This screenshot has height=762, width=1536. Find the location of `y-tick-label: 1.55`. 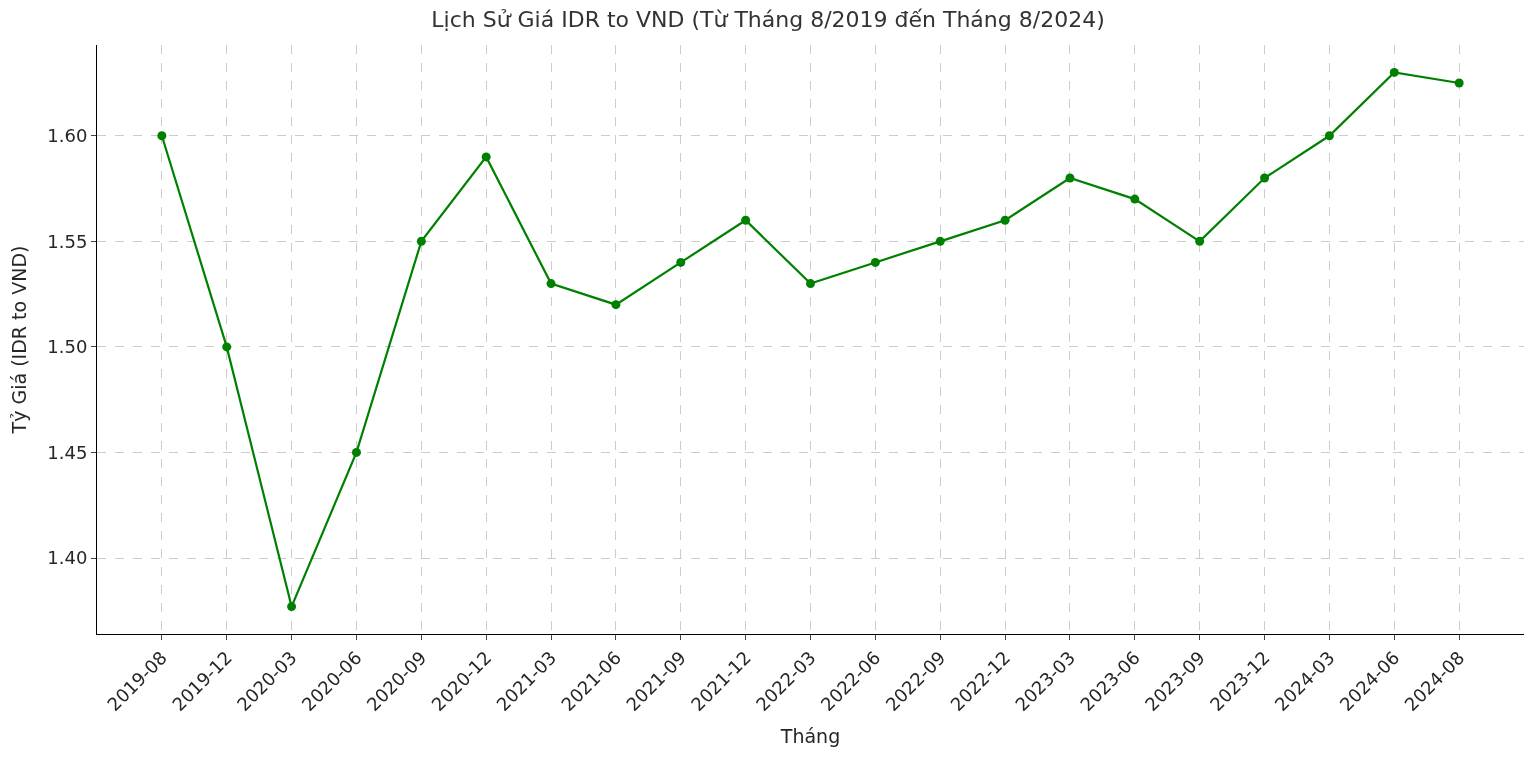

y-tick-label: 1.55 is located at coordinates (67, 241).